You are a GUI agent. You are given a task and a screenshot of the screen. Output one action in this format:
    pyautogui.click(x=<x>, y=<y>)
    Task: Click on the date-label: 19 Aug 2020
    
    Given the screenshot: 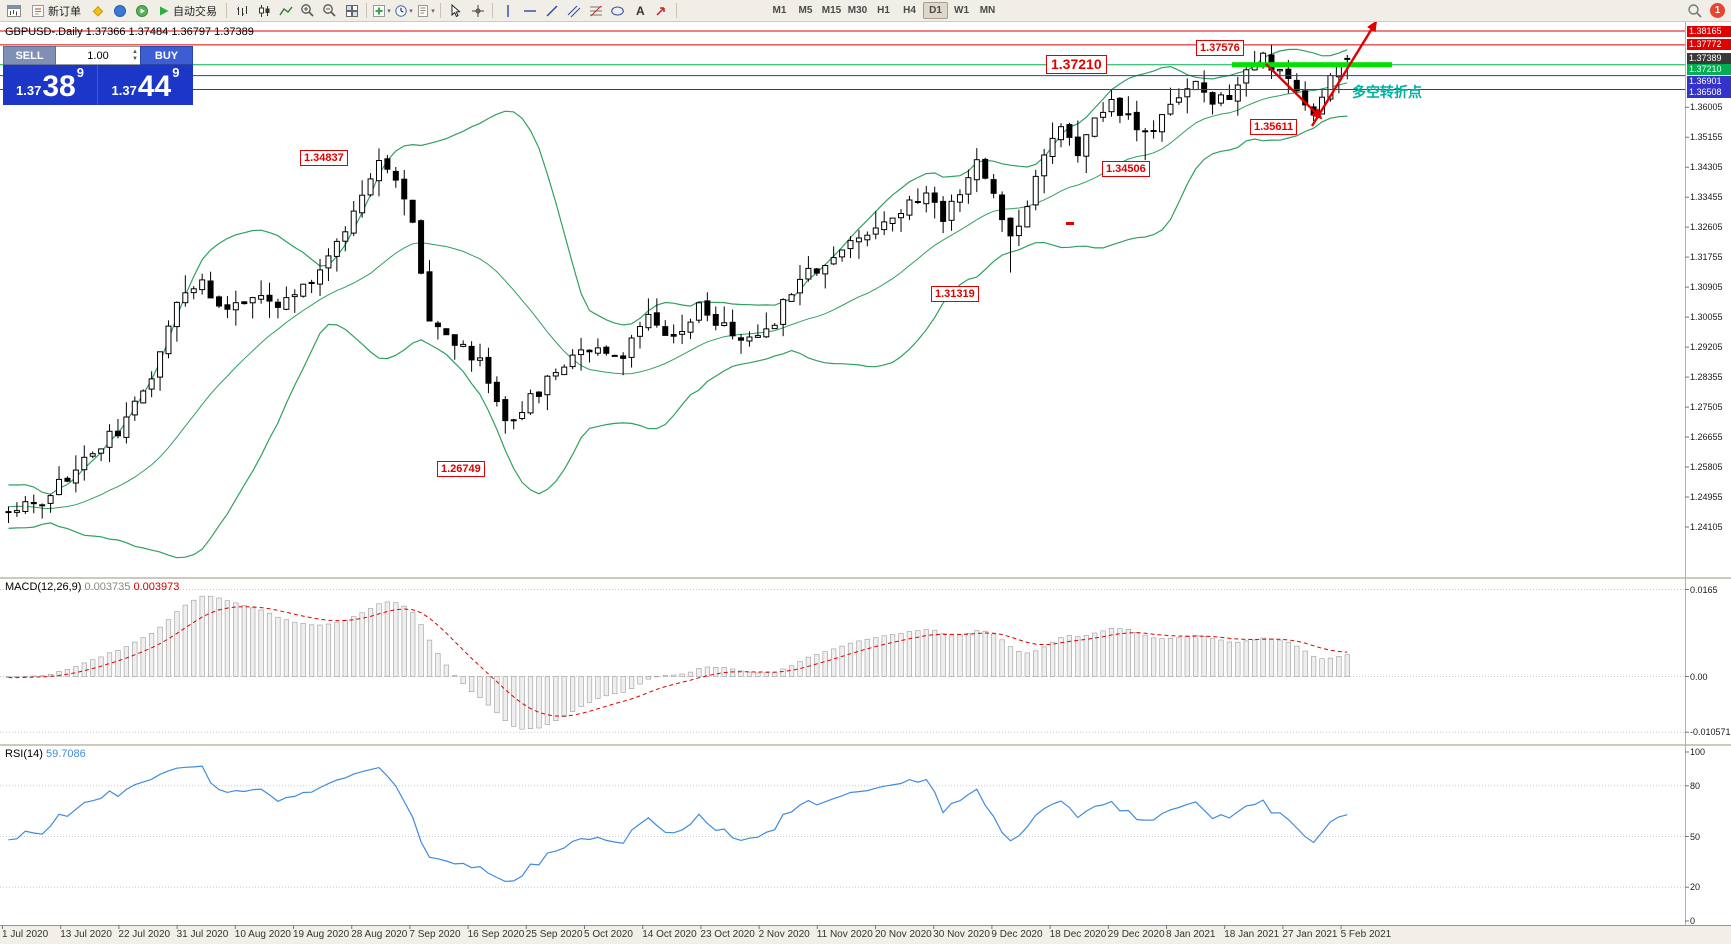 What is the action you would take?
    pyautogui.click(x=321, y=934)
    